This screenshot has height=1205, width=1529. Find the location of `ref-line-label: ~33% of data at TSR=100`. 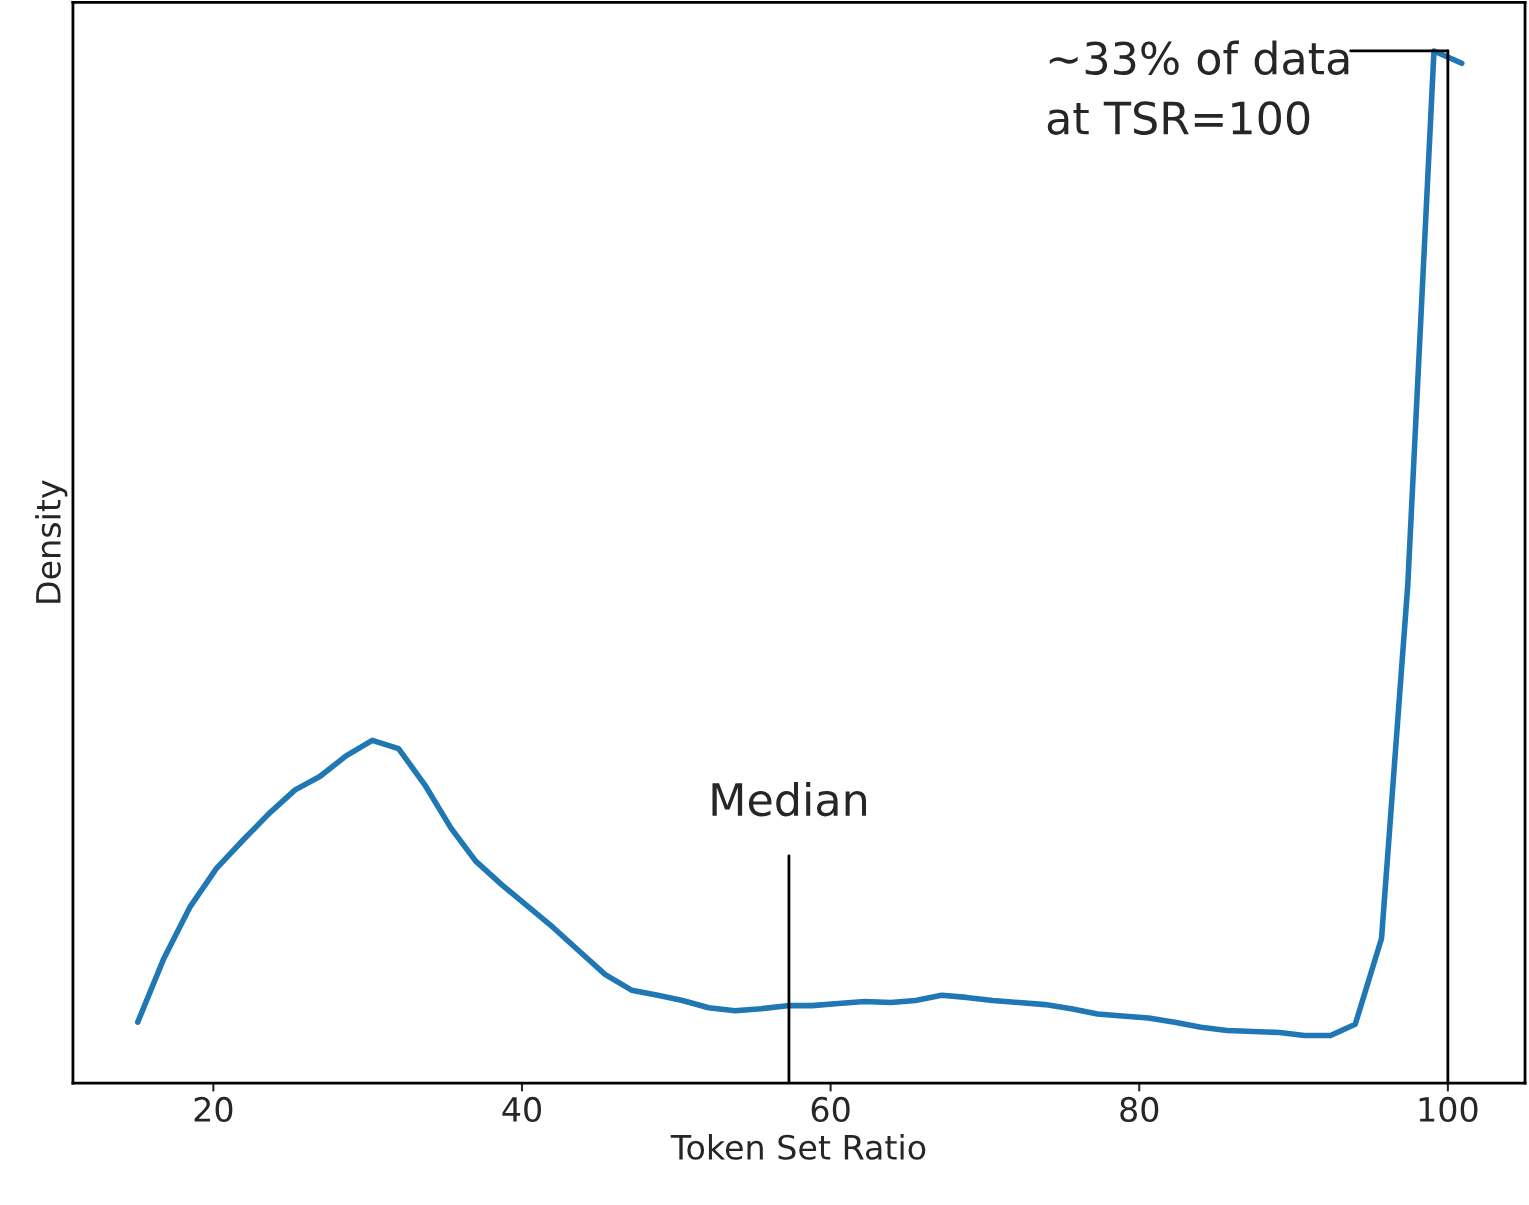

ref-line-label: ~33% of data at TSR=100 is located at coordinates (1198, 87).